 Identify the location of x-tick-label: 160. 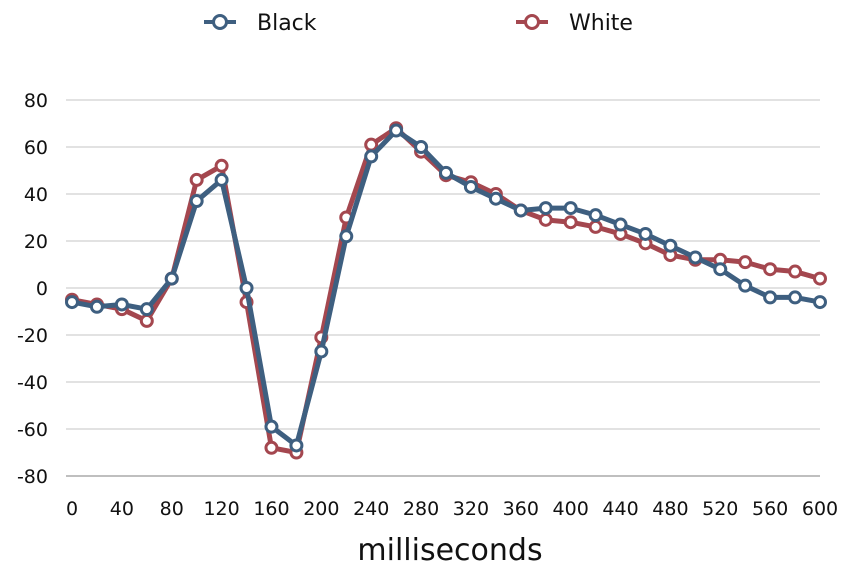
(271, 509).